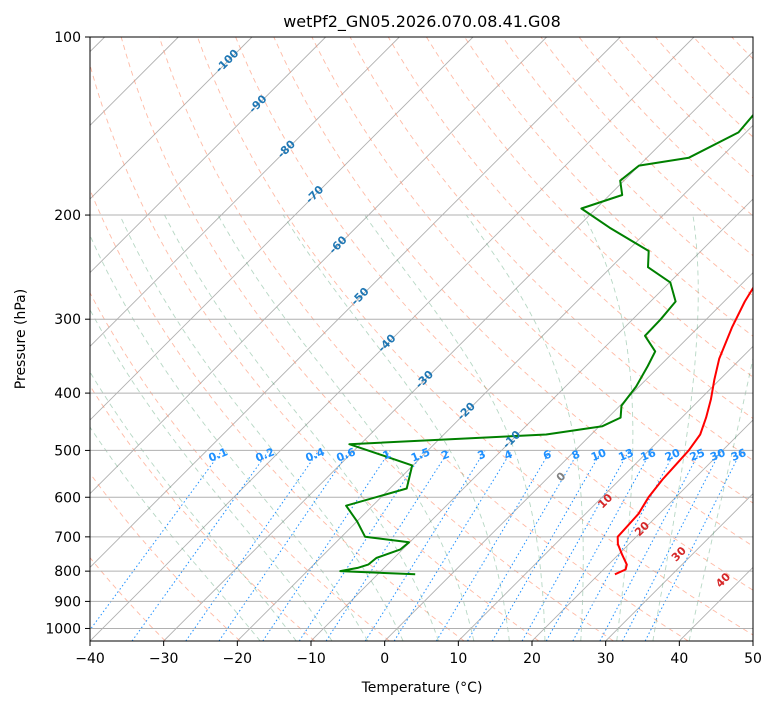 This screenshot has height=708, width=775. What do you see at coordinates (21, 339) in the screenshot?
I see `y-axis-label: Pressure (hPa)` at bounding box center [21, 339].